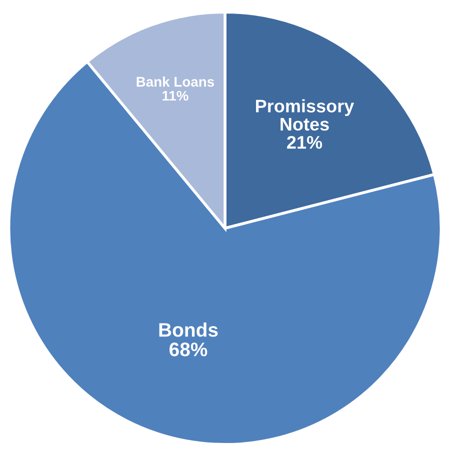 This screenshot has width=450, height=452. I want to click on data-label: 68%, so click(189, 349).